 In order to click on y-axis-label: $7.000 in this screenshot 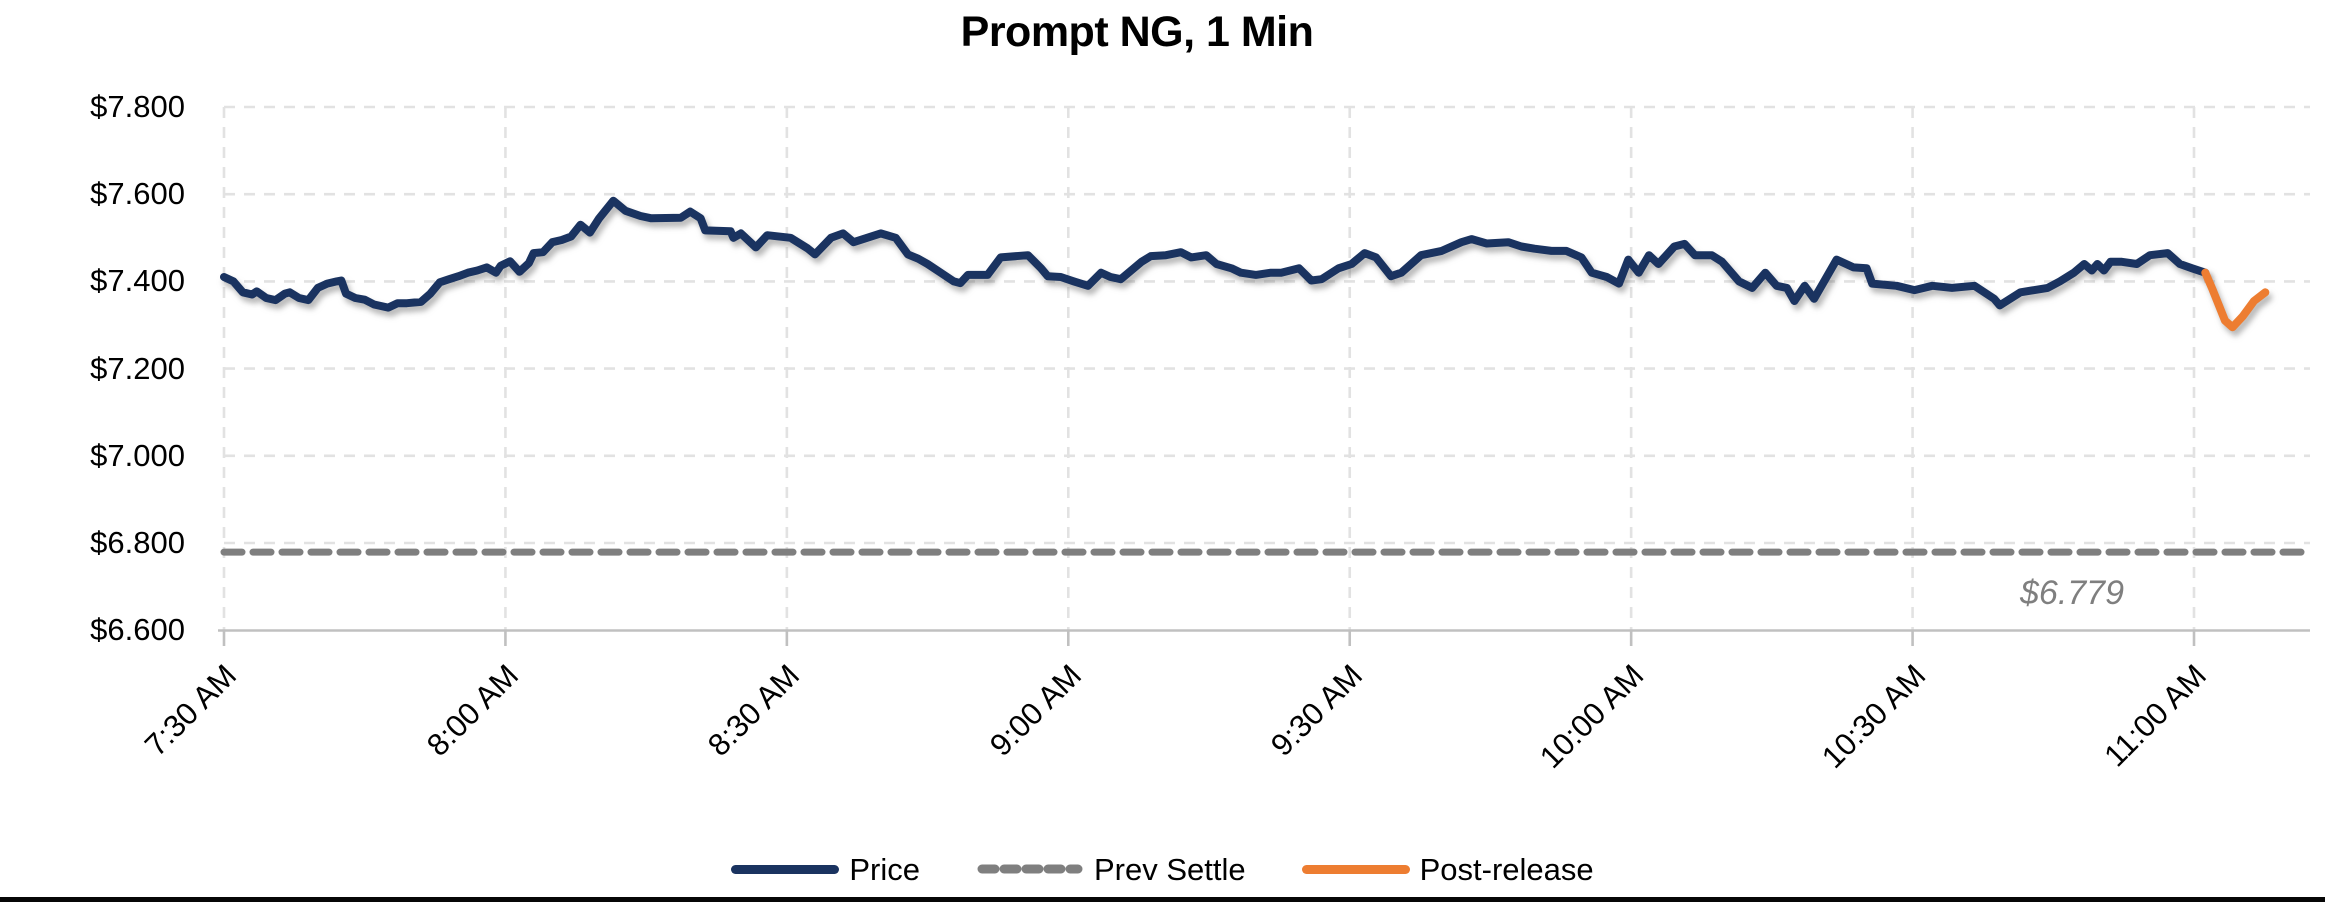, I will do `click(137, 455)`.